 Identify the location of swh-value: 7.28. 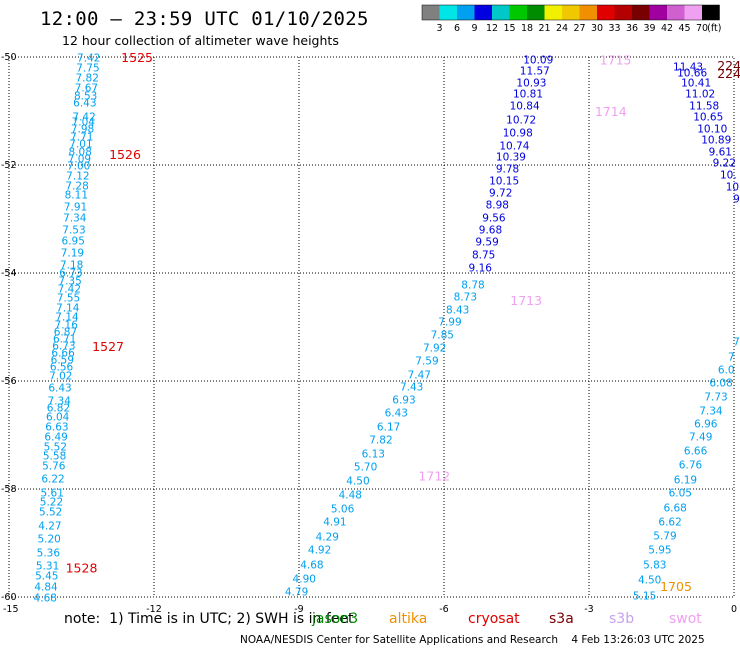
(76, 187).